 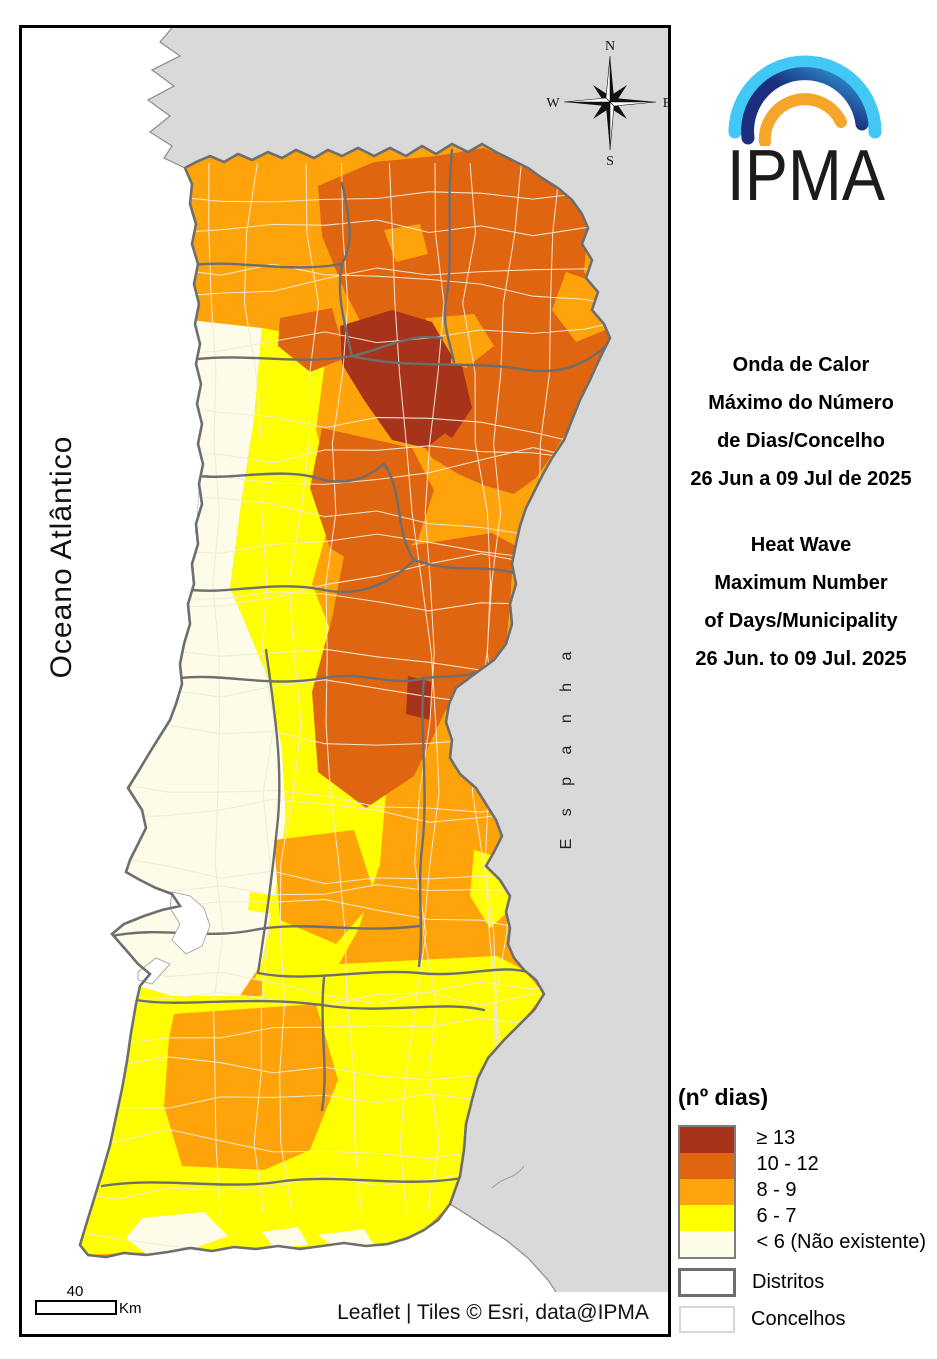 I want to click on scale-bar: 40 Km, so click(x=95, y=1300).